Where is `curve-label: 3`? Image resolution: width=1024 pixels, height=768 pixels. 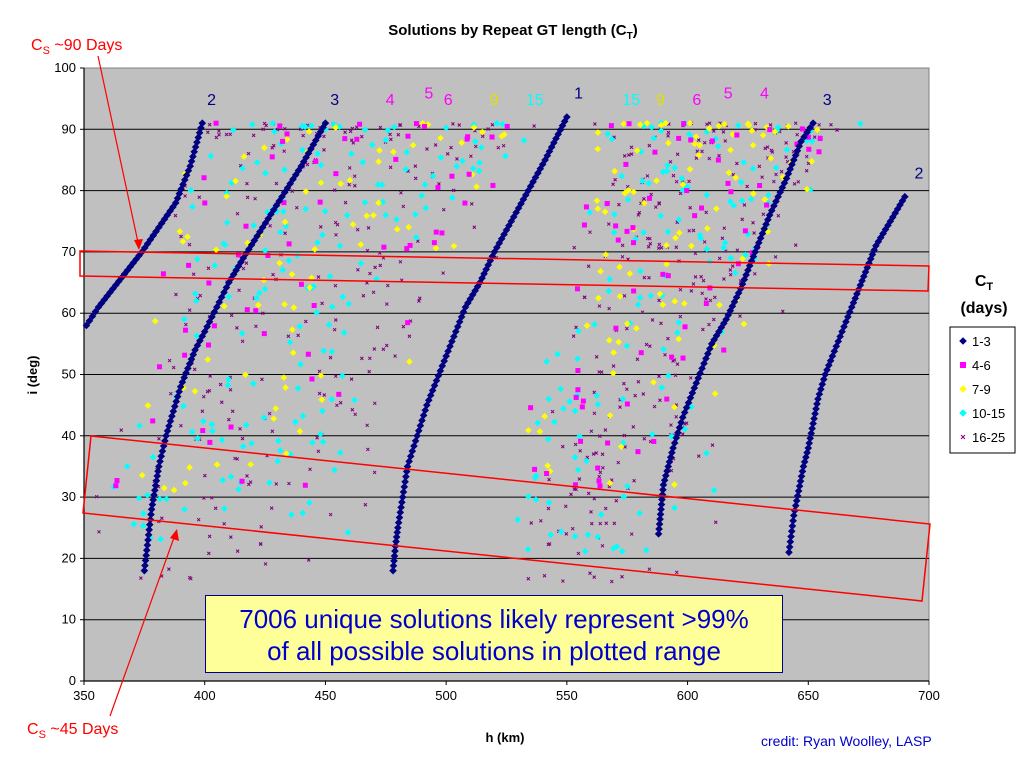 curve-label: 3 is located at coordinates (334, 100).